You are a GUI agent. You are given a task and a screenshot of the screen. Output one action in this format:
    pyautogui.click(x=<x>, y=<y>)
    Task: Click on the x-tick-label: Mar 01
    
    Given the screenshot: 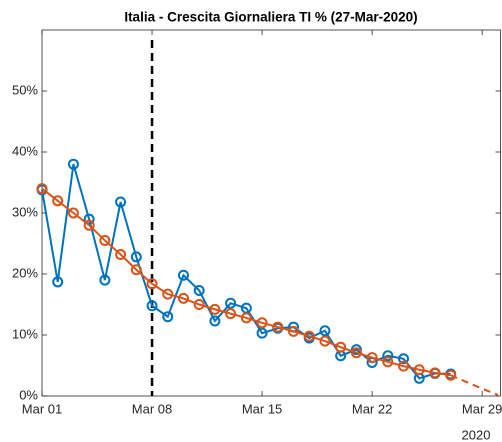 What is the action you would take?
    pyautogui.click(x=42, y=408)
    